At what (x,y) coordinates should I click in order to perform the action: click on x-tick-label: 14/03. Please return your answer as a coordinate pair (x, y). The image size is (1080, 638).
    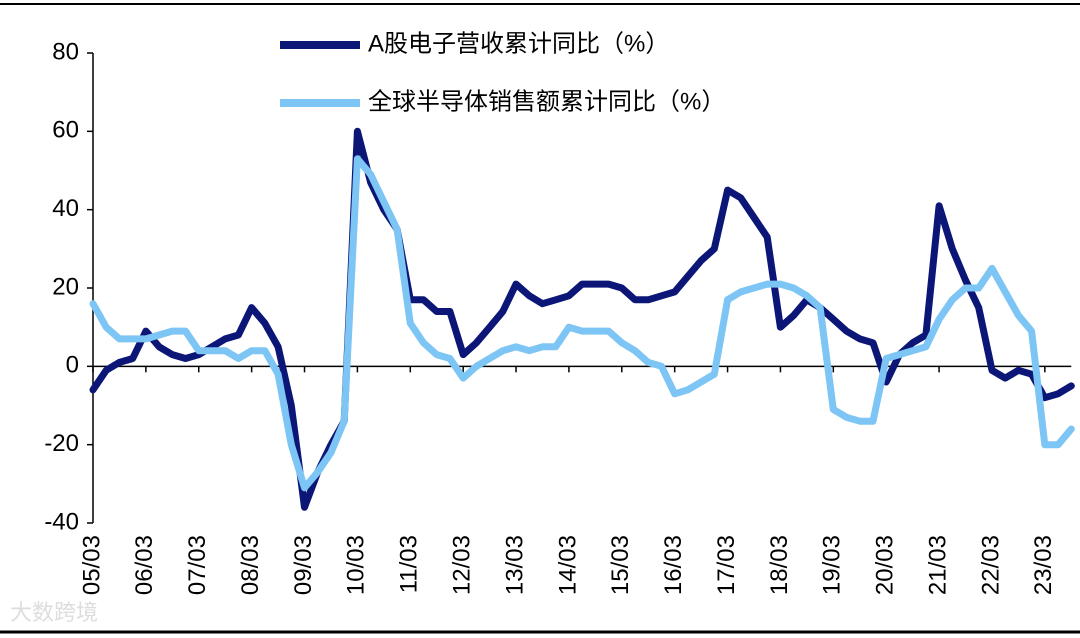
    Looking at the image, I should click on (567, 565).